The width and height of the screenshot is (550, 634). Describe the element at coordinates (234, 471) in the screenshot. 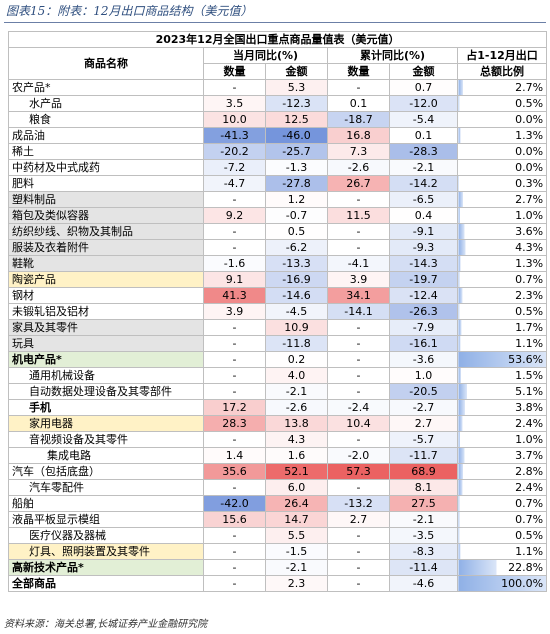

I see `growth-cell: 35.6` at that location.